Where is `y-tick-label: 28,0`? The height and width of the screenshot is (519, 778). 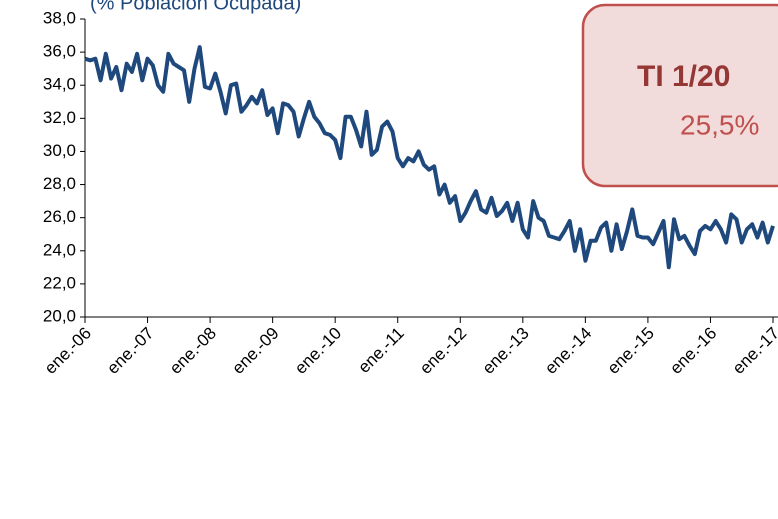
y-tick-label: 28,0 is located at coordinates (59, 183).